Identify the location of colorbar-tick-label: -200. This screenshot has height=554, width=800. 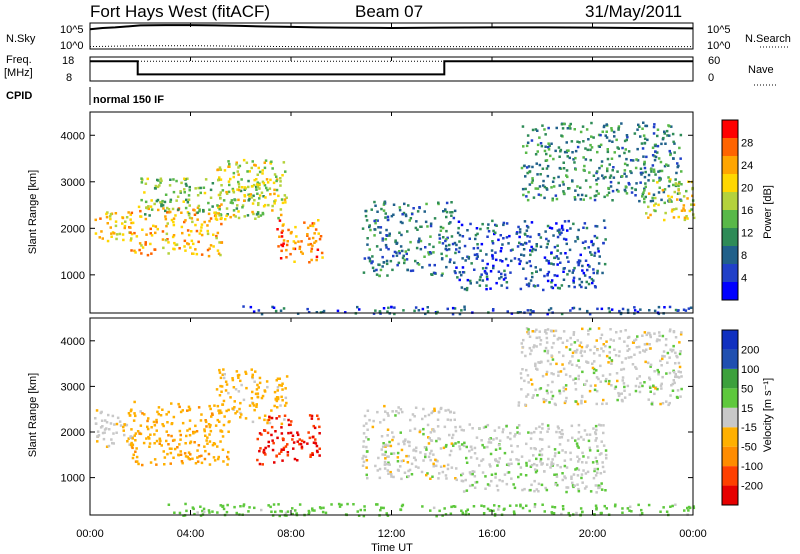
(752, 487).